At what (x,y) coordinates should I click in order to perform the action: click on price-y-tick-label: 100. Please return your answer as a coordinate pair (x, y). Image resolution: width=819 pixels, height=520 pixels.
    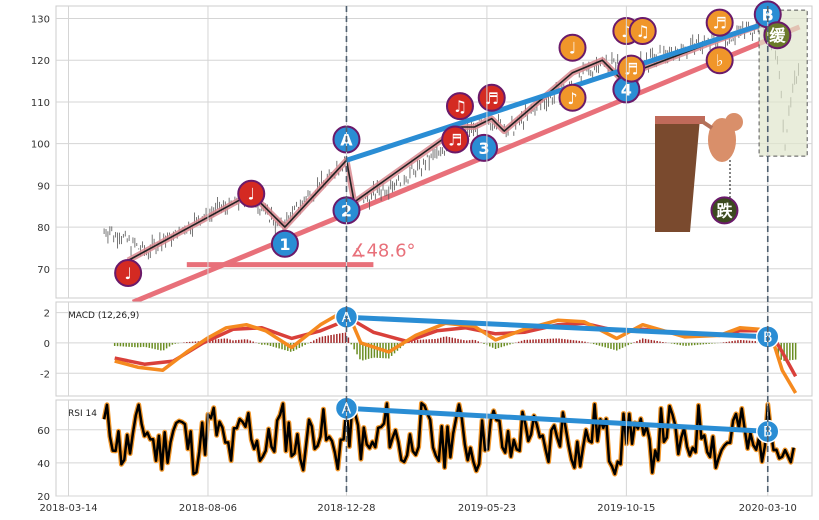
    Looking at the image, I should click on (40, 145).